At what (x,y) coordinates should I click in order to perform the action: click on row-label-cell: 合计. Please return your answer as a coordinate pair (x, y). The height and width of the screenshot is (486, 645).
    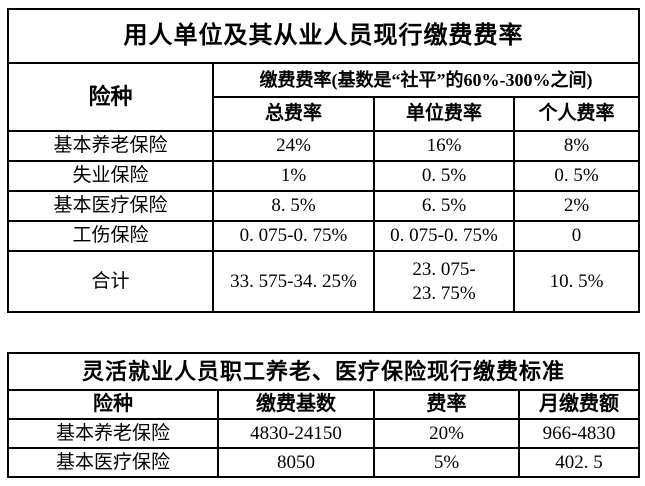
    Looking at the image, I should click on (110, 281).